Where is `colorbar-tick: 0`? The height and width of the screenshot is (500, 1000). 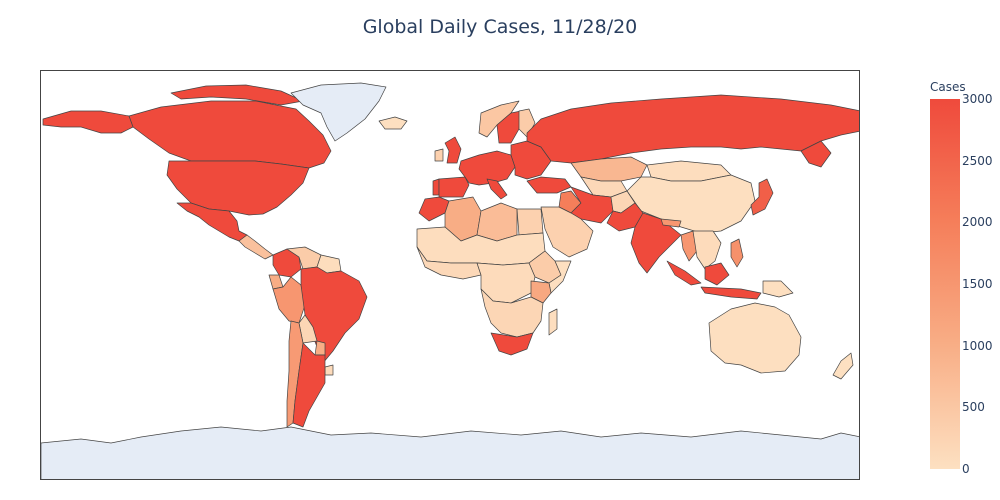 colorbar-tick: 0 is located at coordinates (966, 469).